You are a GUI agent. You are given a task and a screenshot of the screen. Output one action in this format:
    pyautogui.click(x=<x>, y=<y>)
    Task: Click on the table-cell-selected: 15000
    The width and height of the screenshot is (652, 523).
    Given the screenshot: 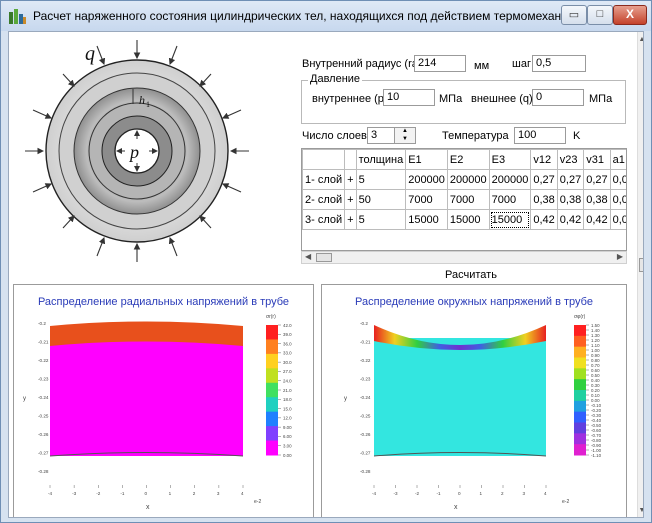 What is the action you would take?
    pyautogui.click(x=510, y=219)
    